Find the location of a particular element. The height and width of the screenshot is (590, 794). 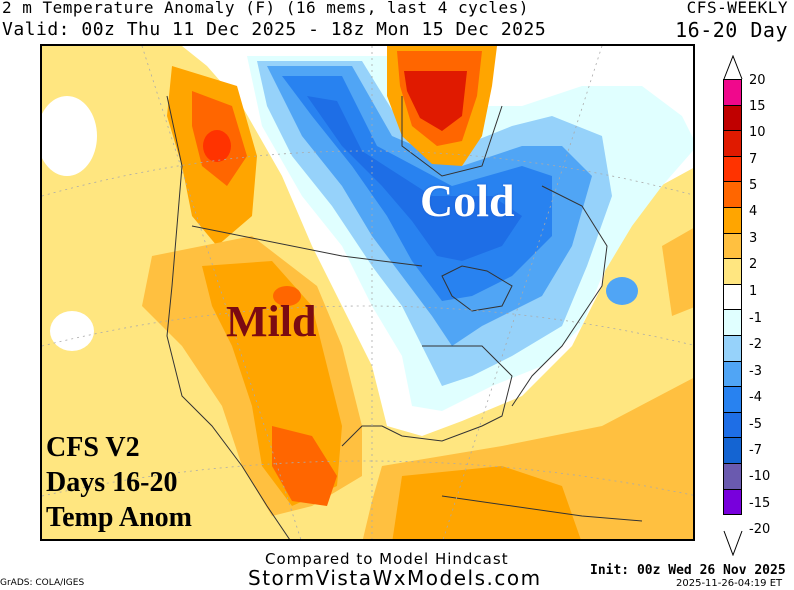

colorbar-label: -4 is located at coordinates (755, 397).